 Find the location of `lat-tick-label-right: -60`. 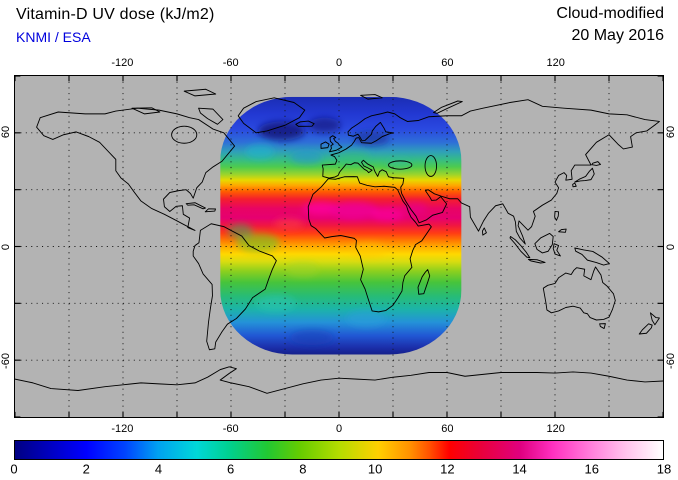

lat-tick-label-right: -60 is located at coordinates (671, 360).